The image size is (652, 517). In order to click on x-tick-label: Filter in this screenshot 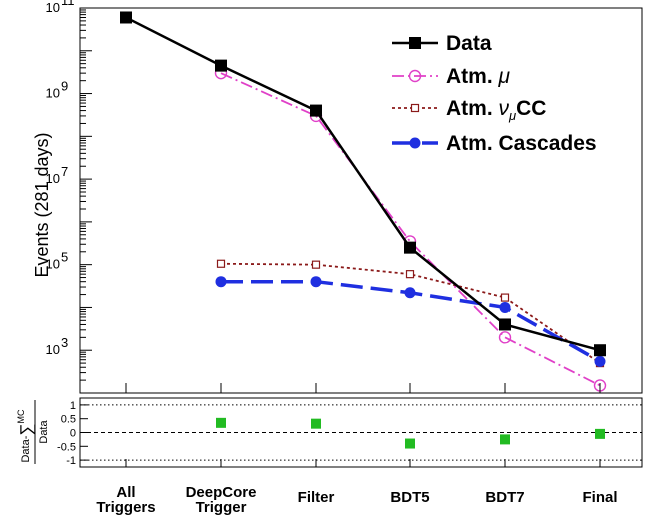, I will do `click(316, 497)`.